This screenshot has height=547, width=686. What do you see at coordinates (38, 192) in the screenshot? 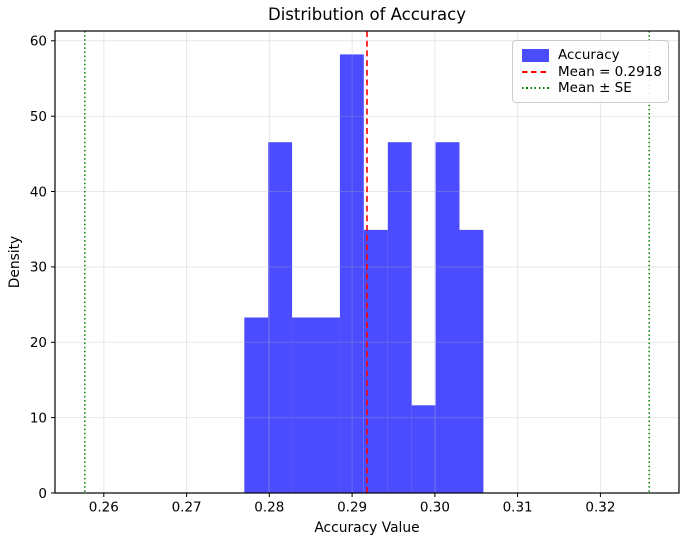
I see `y-tick-label: 40` at bounding box center [38, 192].